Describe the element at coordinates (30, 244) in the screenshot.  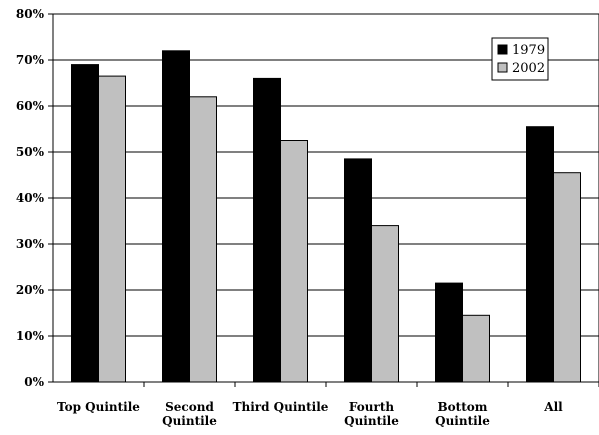
I see `y-tick-label: 30%` at that location.